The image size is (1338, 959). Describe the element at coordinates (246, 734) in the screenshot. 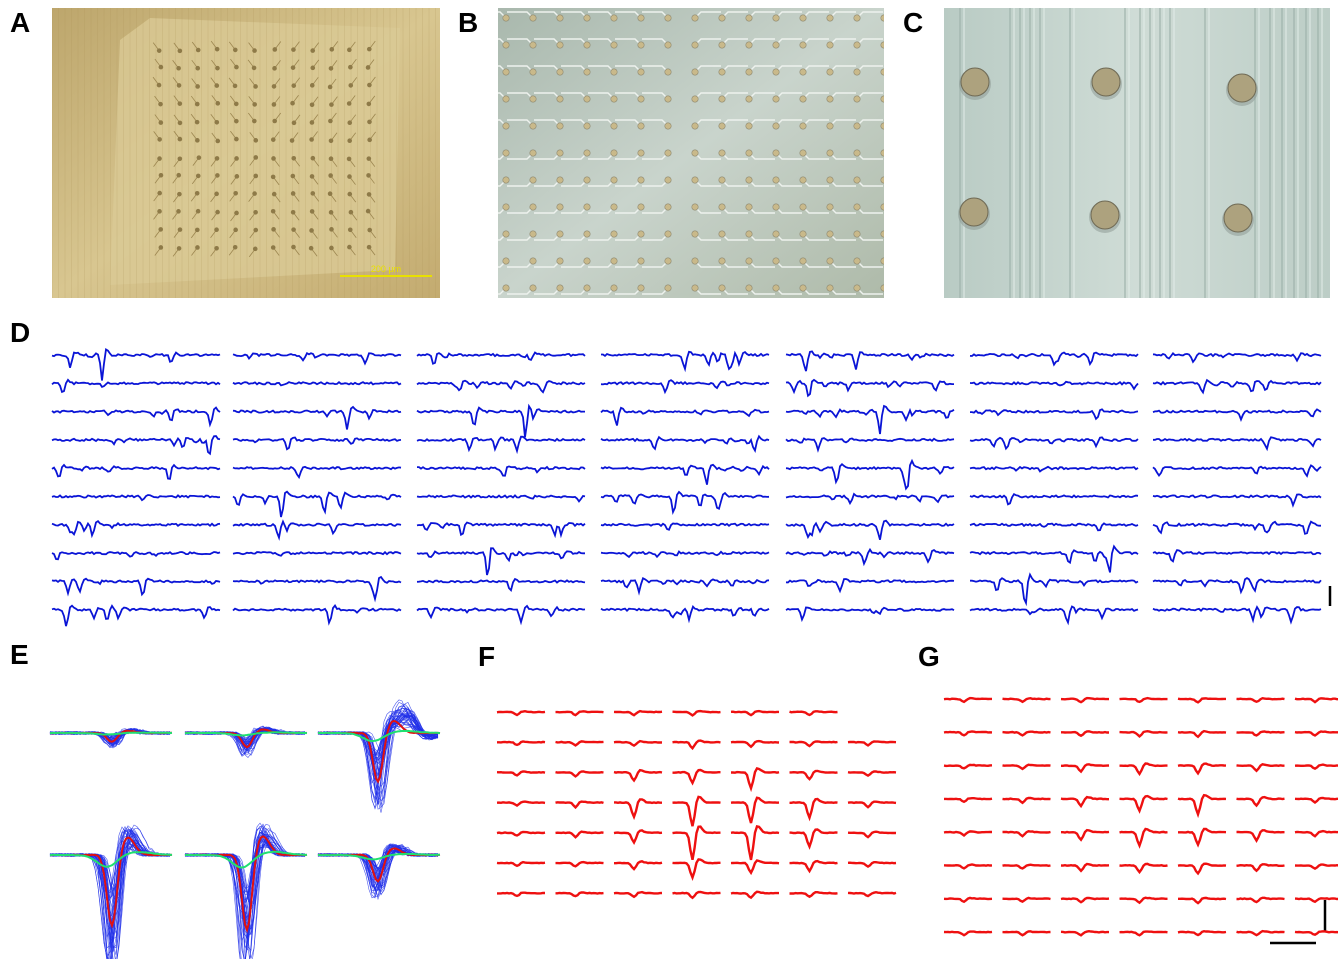

I see `mean-waveform` at that location.